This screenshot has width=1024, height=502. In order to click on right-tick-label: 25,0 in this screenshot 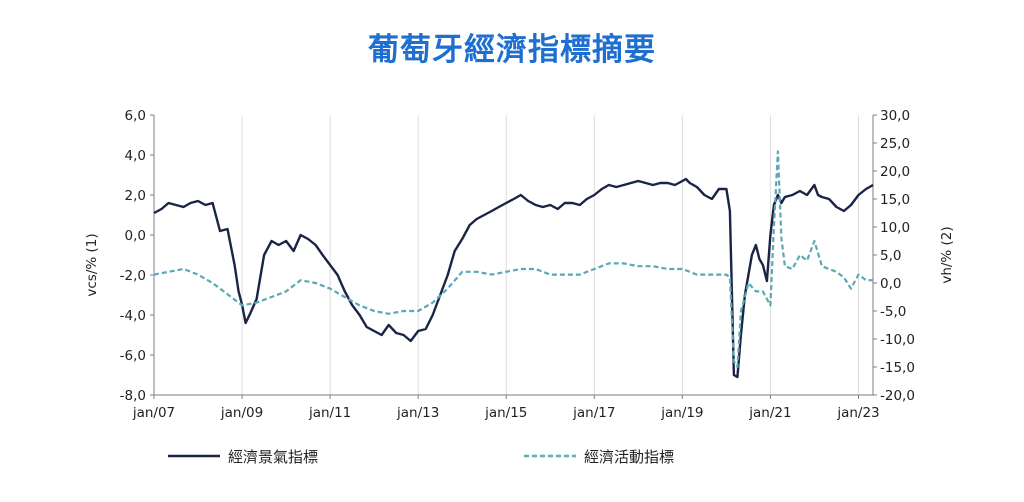, I will do `click(895, 144)`.